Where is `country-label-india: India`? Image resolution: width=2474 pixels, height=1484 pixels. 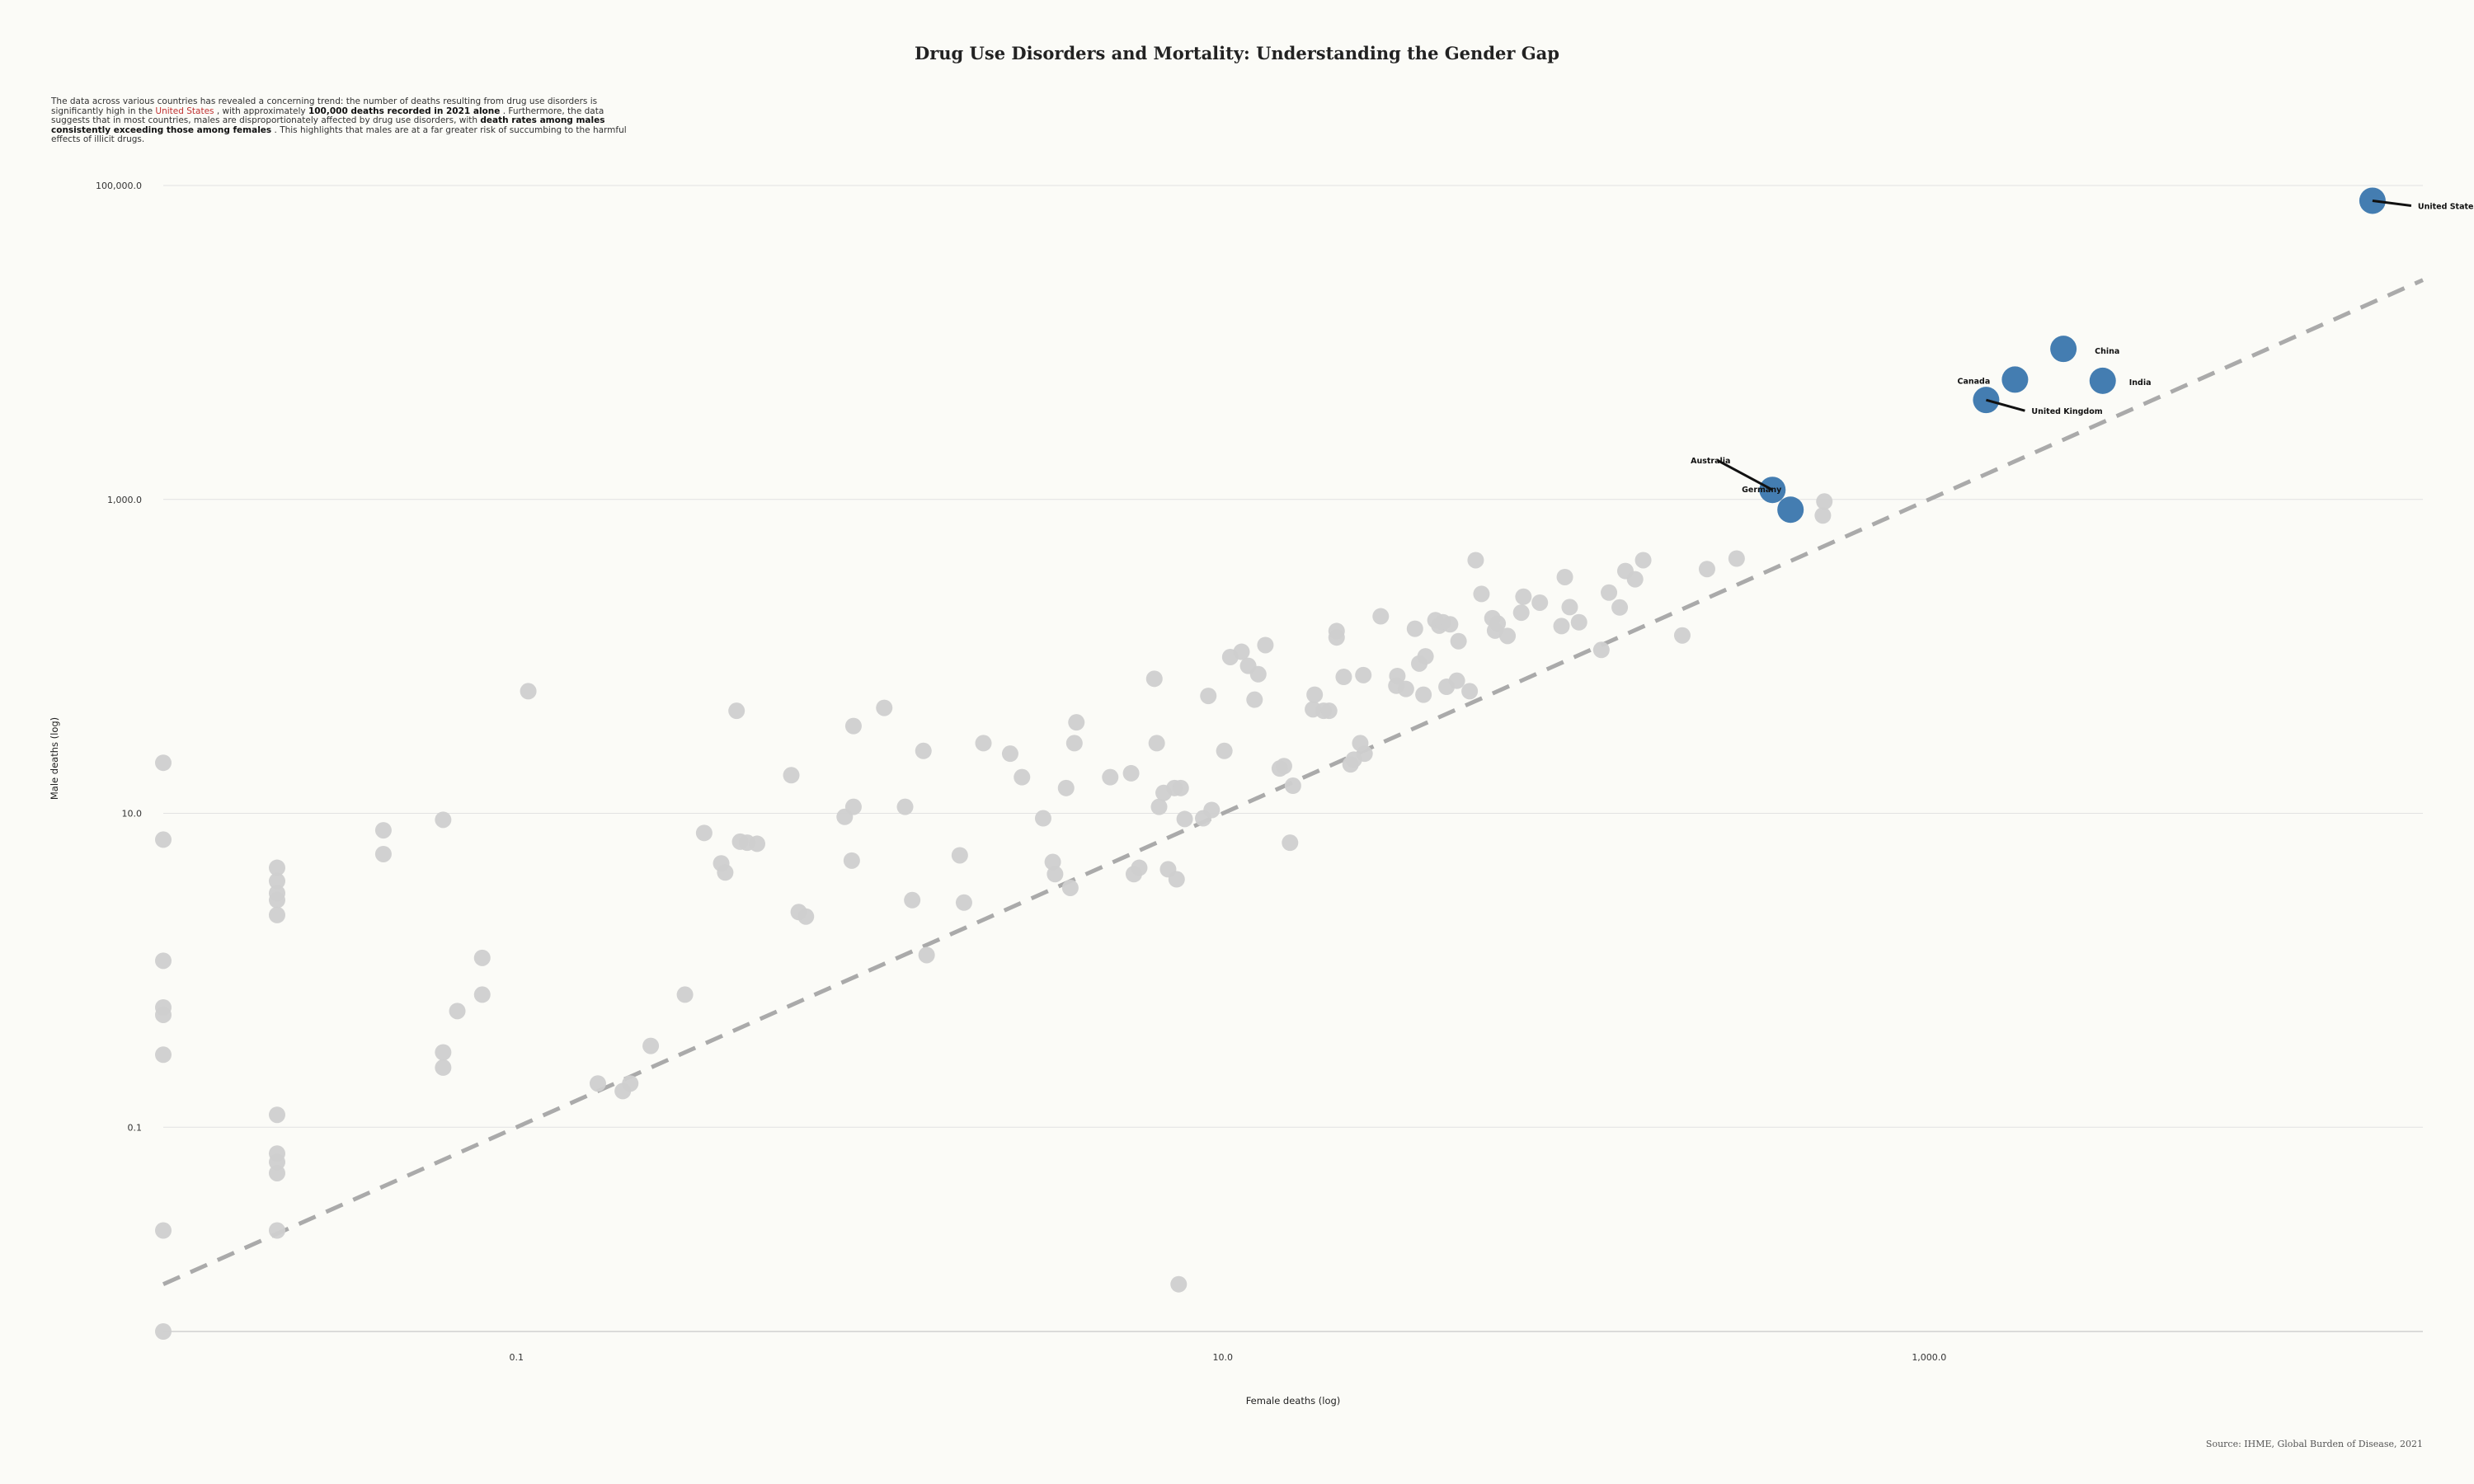 country-label-india: India is located at coordinates (2140, 382).